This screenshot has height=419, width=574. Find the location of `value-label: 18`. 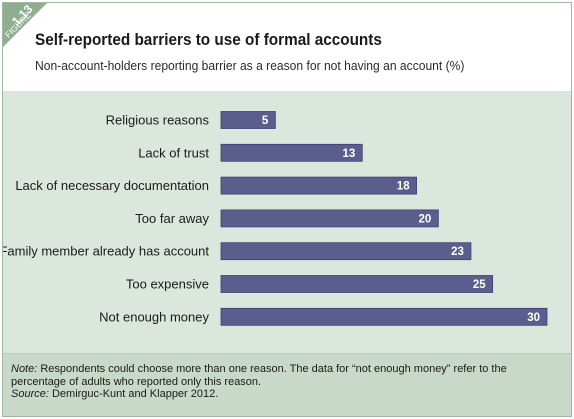

value-label: 18 is located at coordinates (403, 187).